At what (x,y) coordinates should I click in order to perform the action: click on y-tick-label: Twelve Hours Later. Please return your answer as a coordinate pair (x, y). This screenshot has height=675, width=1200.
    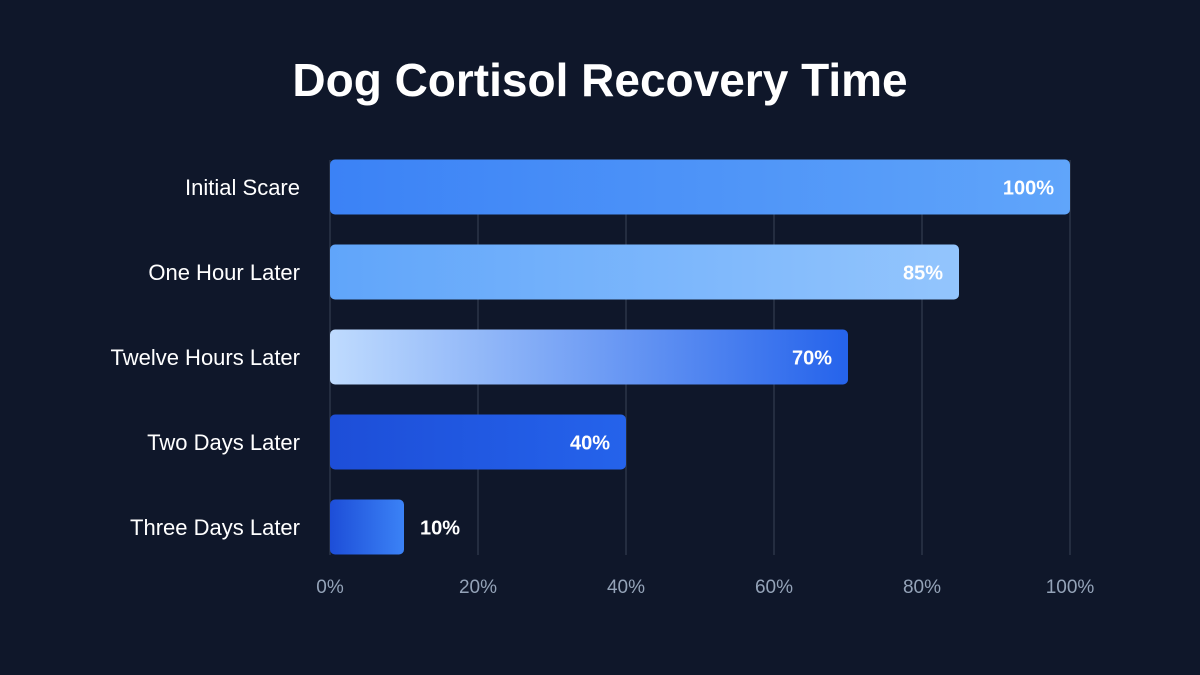
    Looking at the image, I should click on (205, 357).